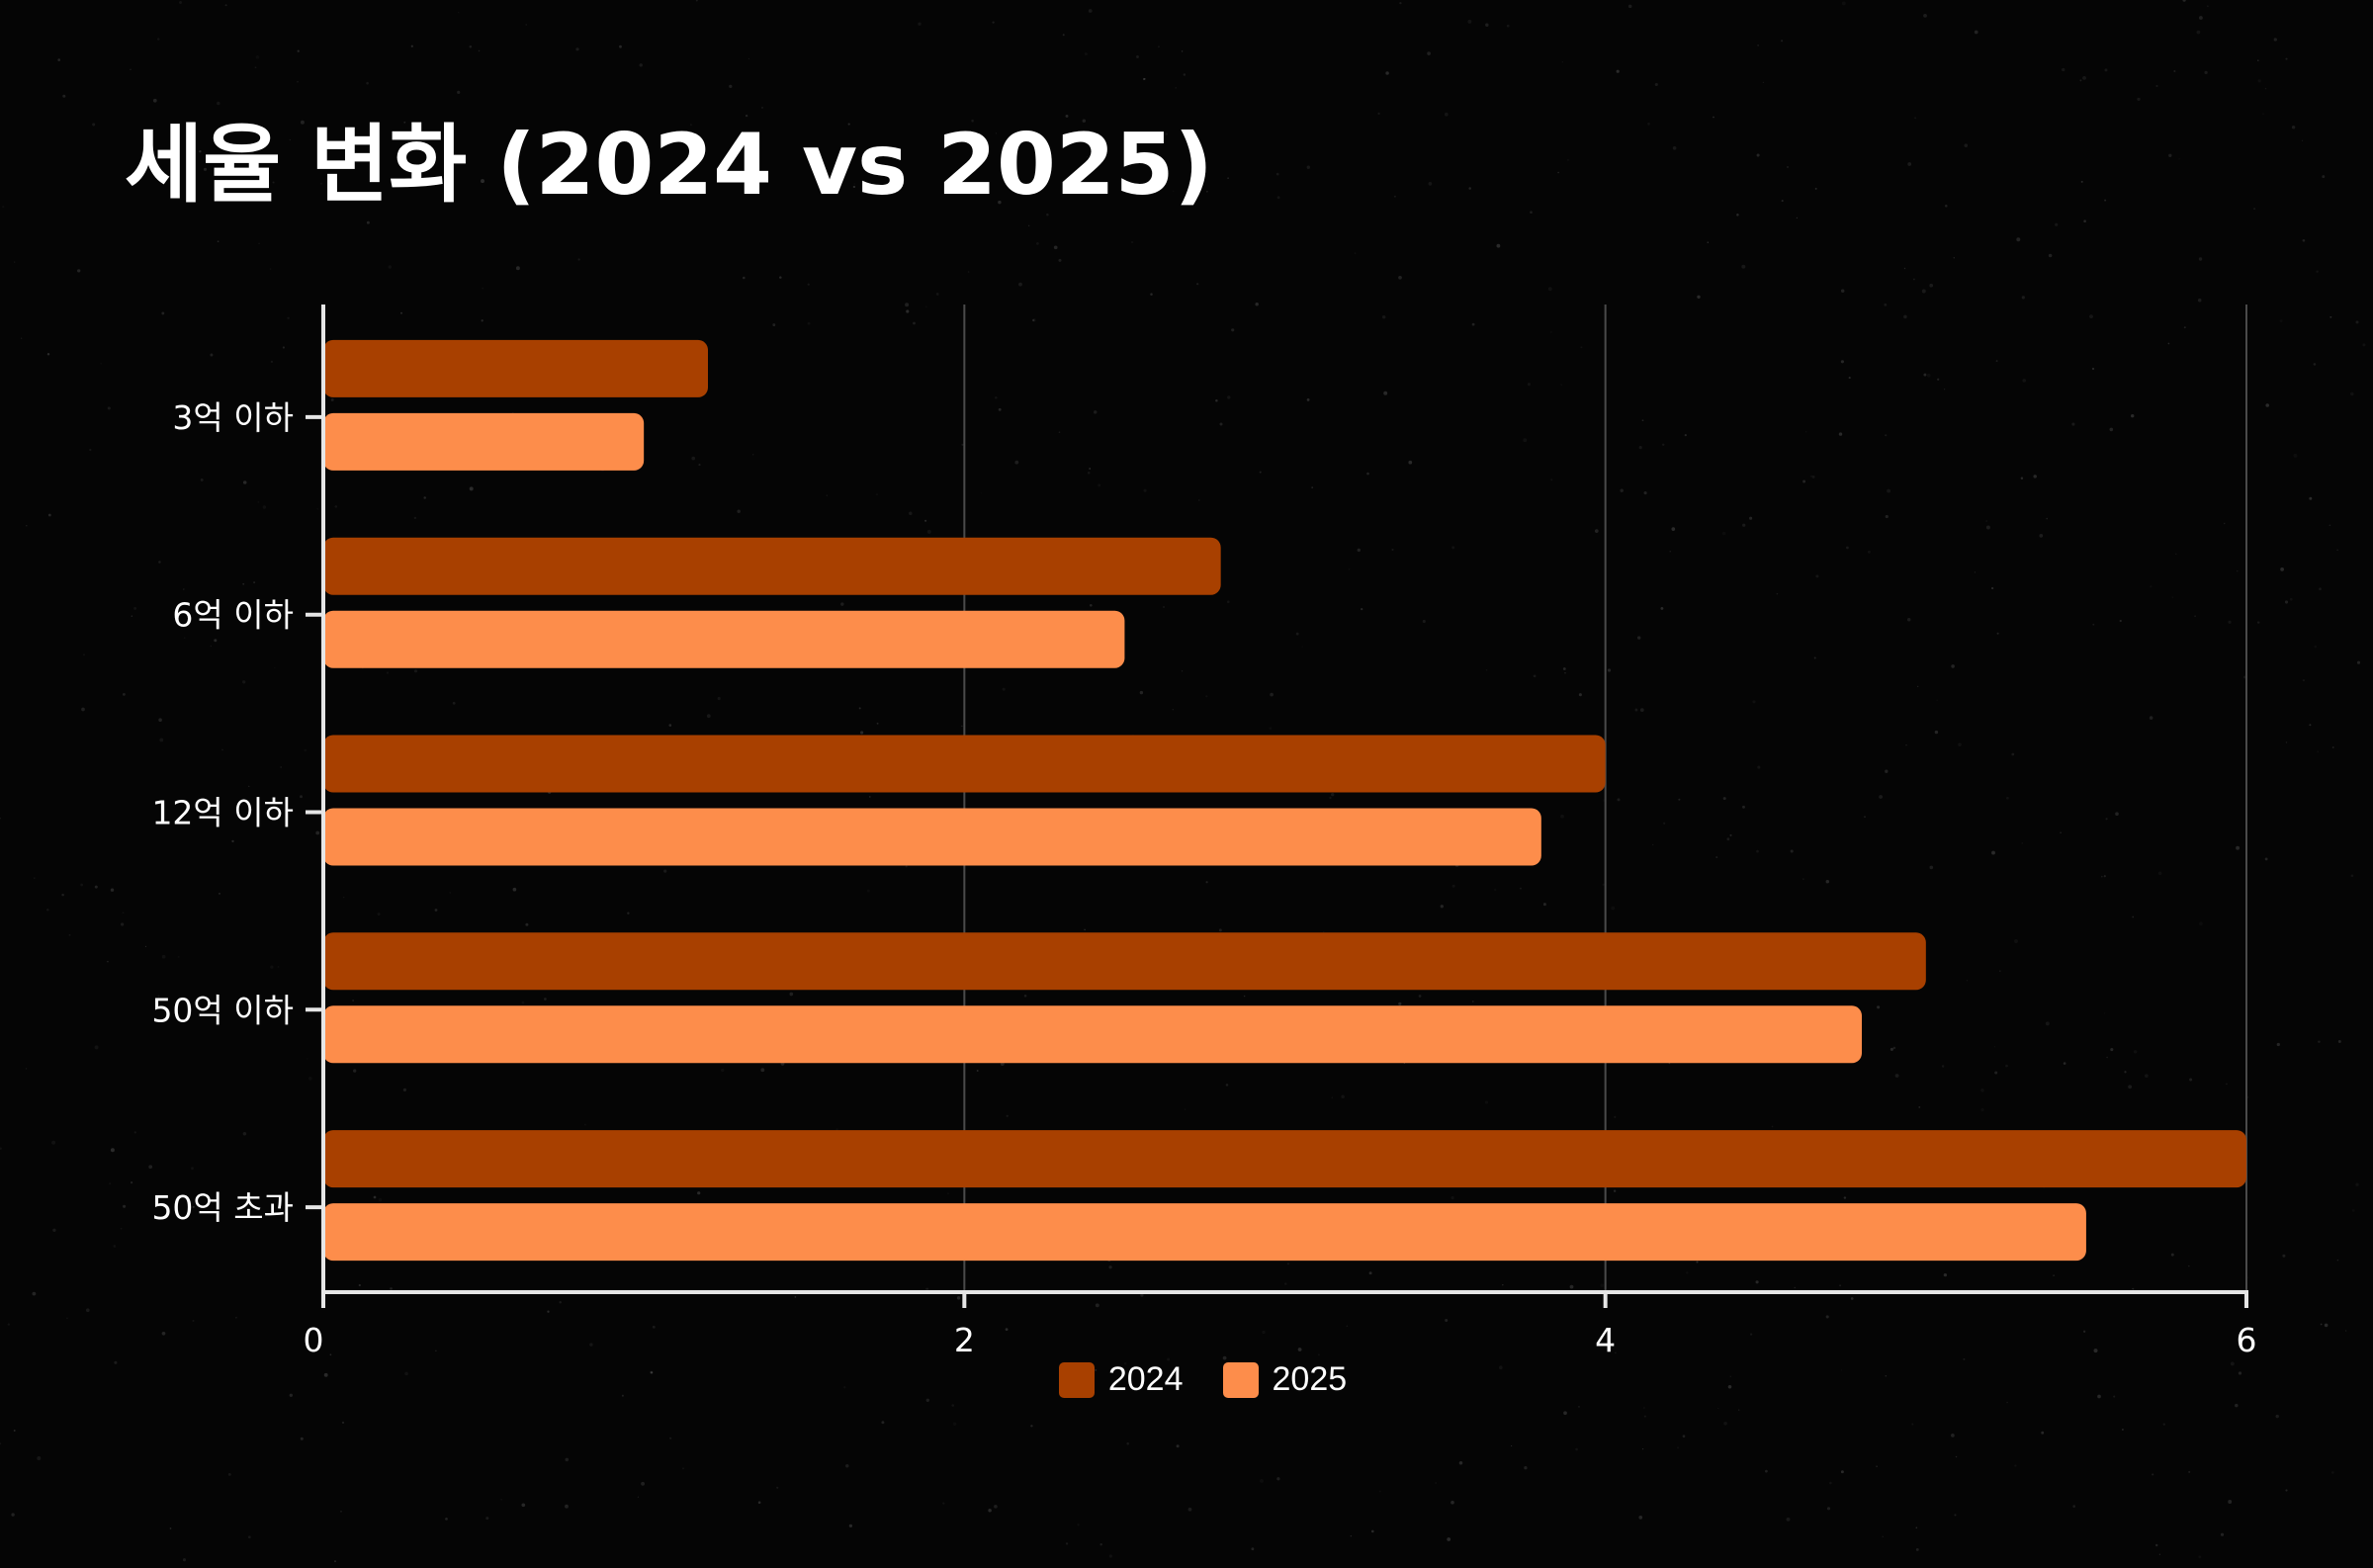  What do you see at coordinates (233, 417) in the screenshot?
I see `y-tick-label-0: 3억 이하` at bounding box center [233, 417].